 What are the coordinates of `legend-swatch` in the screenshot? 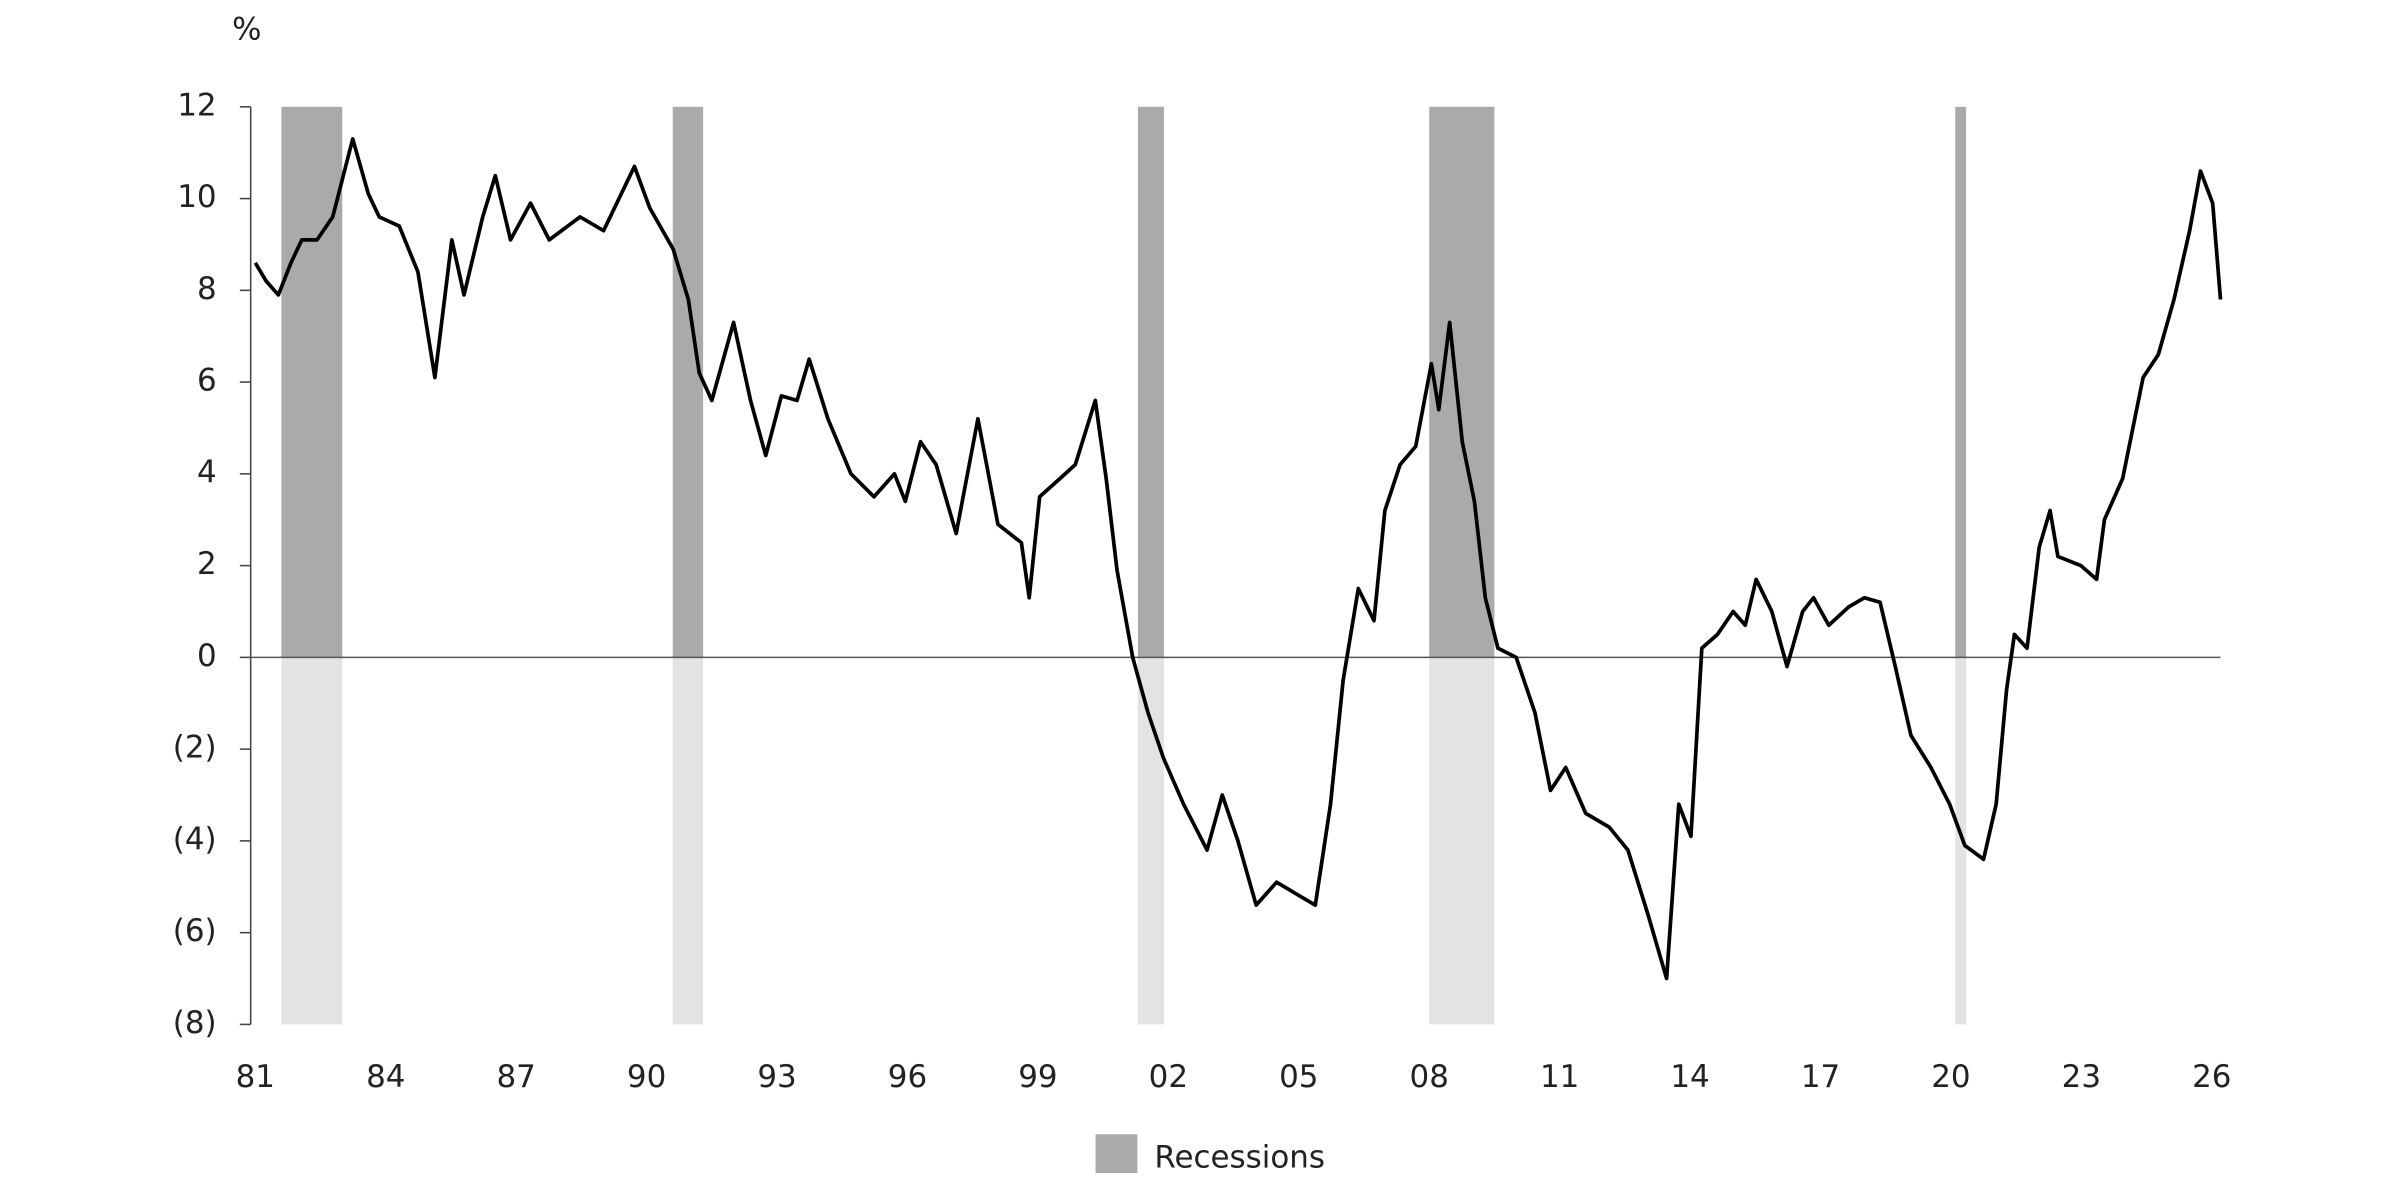 It's located at (1116, 1155).